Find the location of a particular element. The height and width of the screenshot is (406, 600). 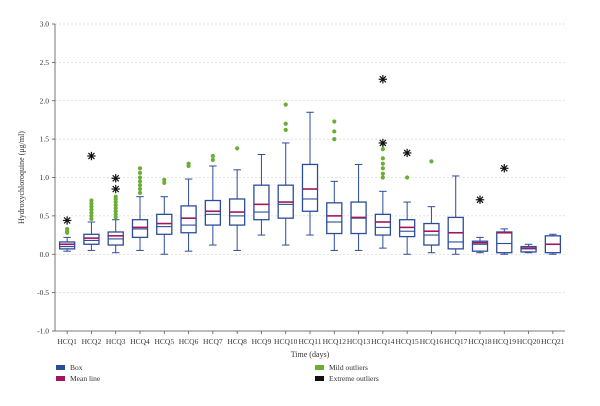

x-tick-label: HCQ8 is located at coordinates (237, 341).